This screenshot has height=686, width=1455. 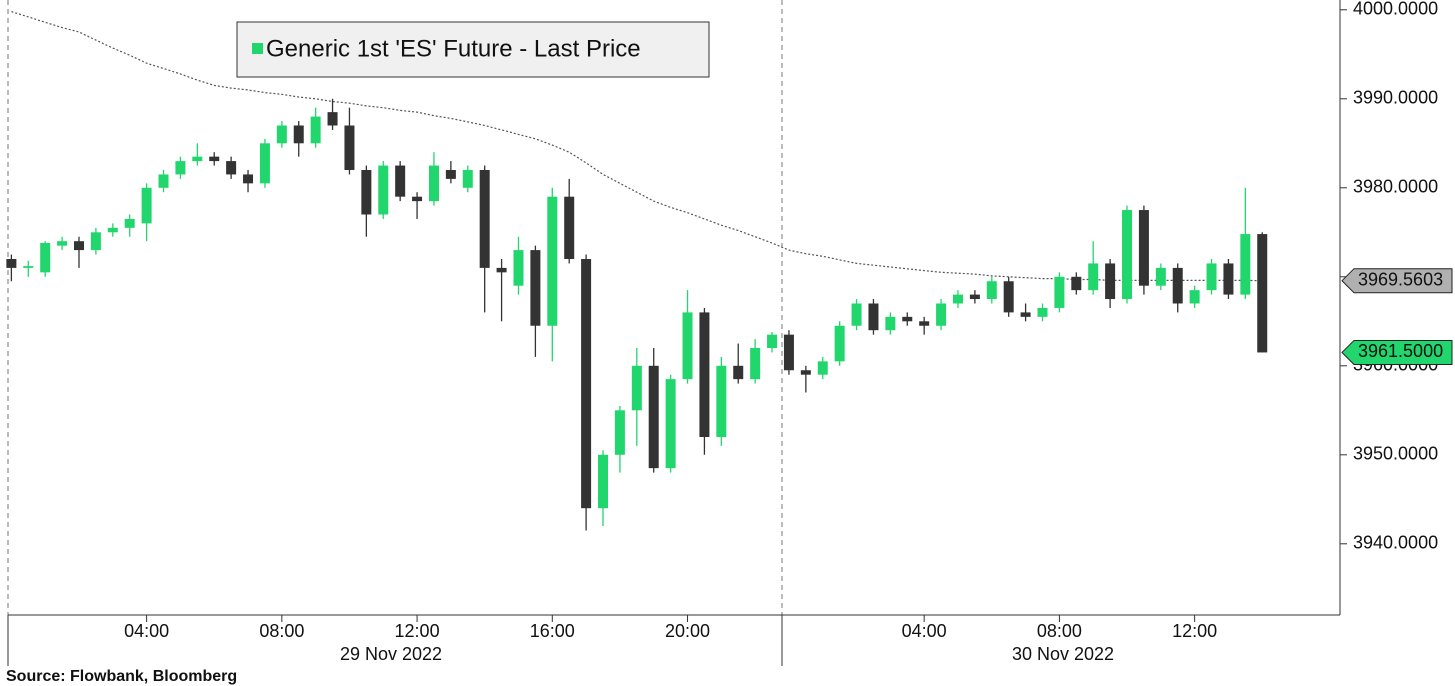 What do you see at coordinates (257, 48) in the screenshot?
I see `legend-swatch` at bounding box center [257, 48].